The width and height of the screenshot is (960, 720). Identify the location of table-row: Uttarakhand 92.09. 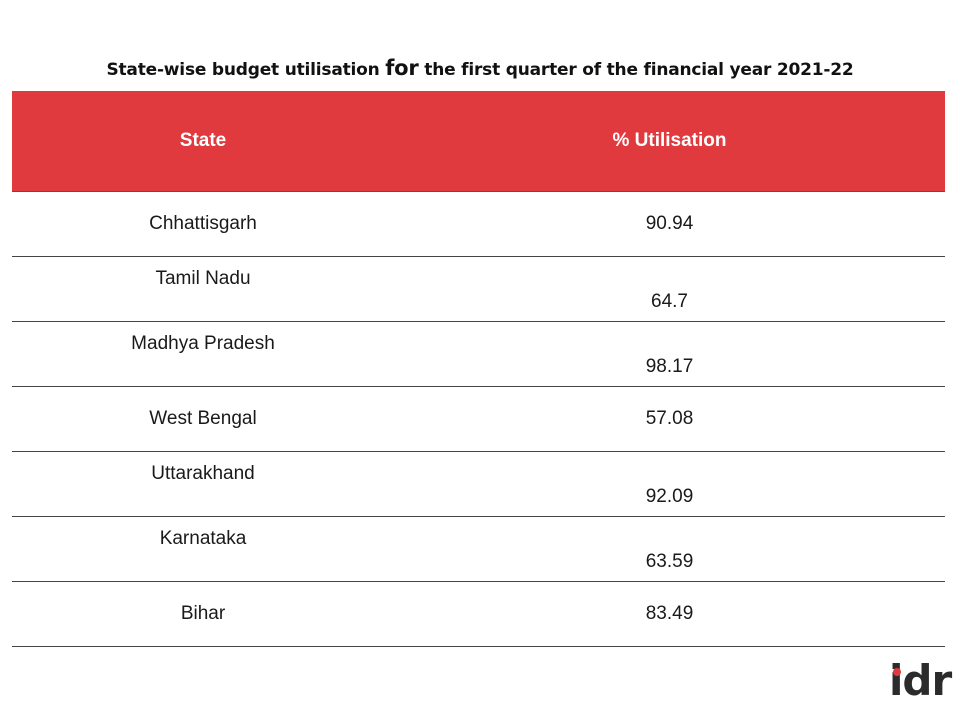
(478, 484).